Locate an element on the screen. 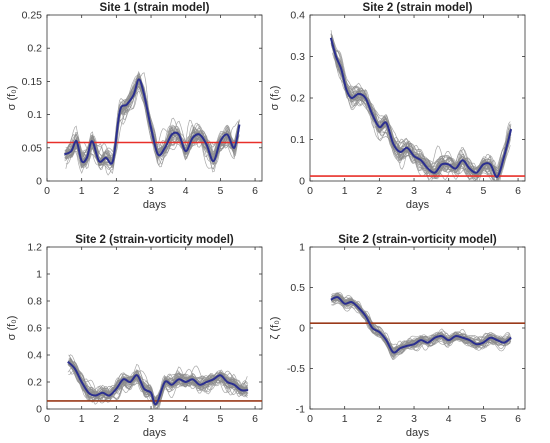  y-tick-label: 0.5 is located at coordinates (297, 288).